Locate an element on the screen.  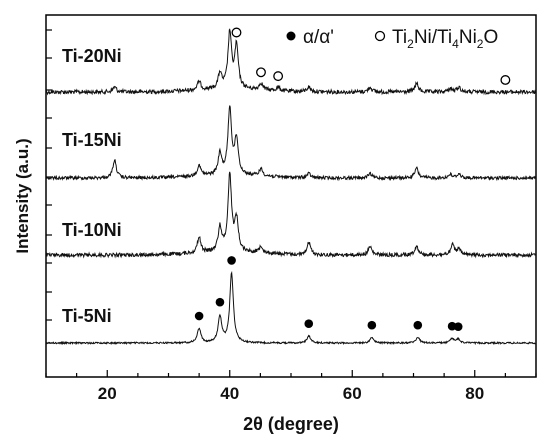
legend-ti2ni-label: Ti2Ni/Ti4Ni2O is located at coordinates (445, 39).